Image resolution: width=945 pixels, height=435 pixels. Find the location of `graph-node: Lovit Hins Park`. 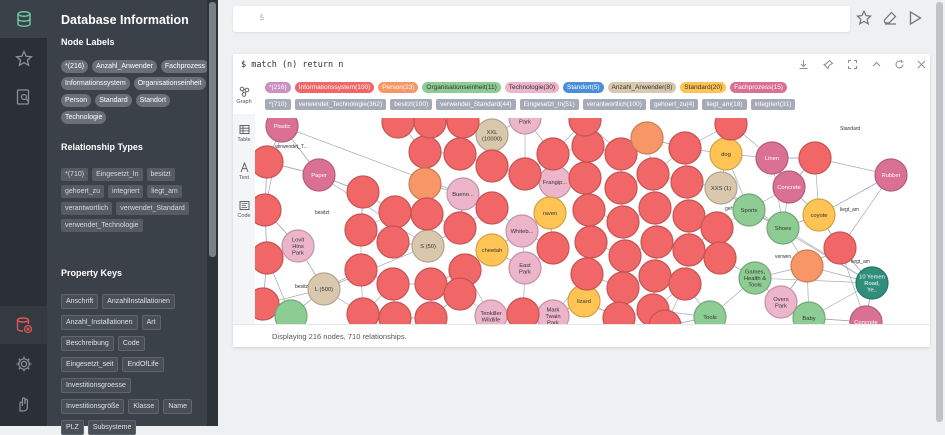

graph-node: Lovit Hins Park is located at coordinates (298, 246).